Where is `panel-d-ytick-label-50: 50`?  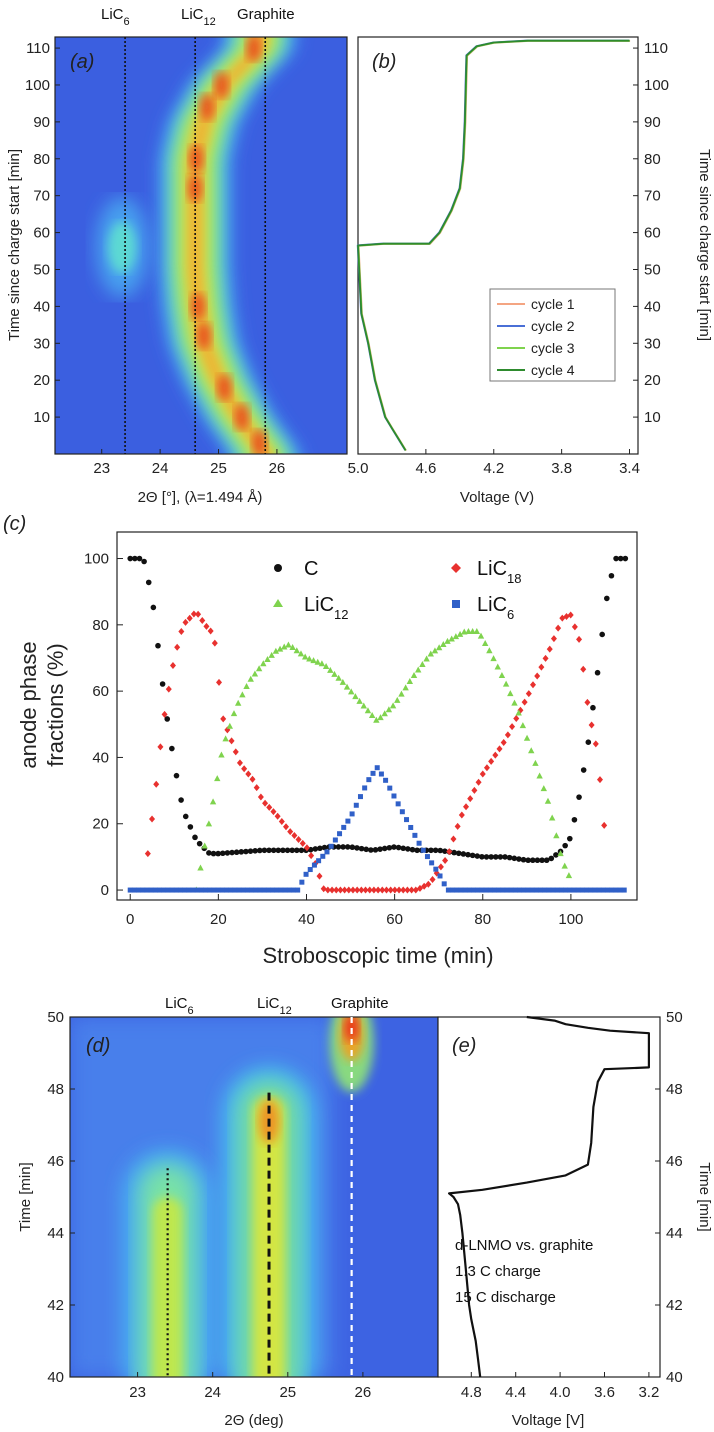
panel-d-ytick-label-50: 50 is located at coordinates (55, 1017).